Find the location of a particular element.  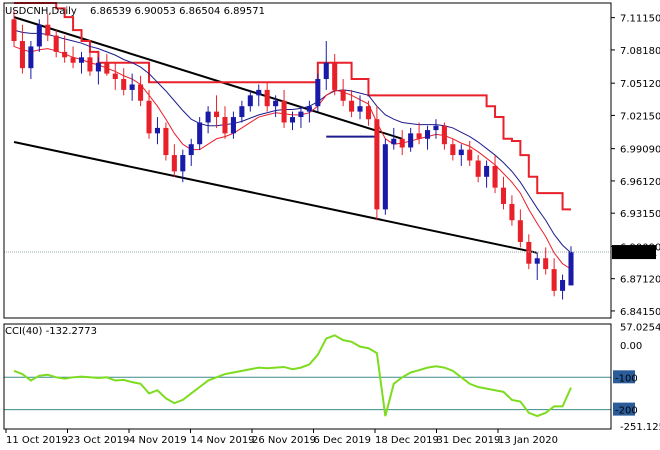

cci-tick-label: -100 is located at coordinates (626, 378).